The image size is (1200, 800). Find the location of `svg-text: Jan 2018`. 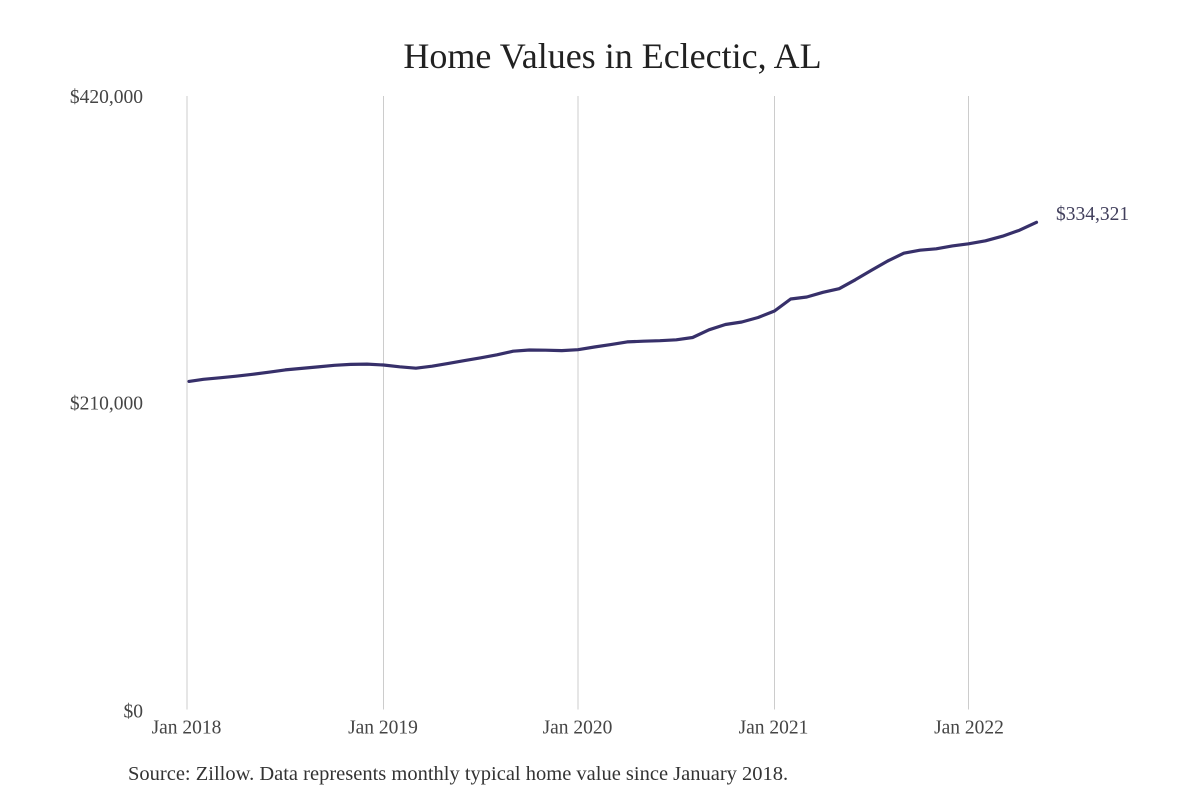

svg-text: Jan 2018 is located at coordinates (187, 728).